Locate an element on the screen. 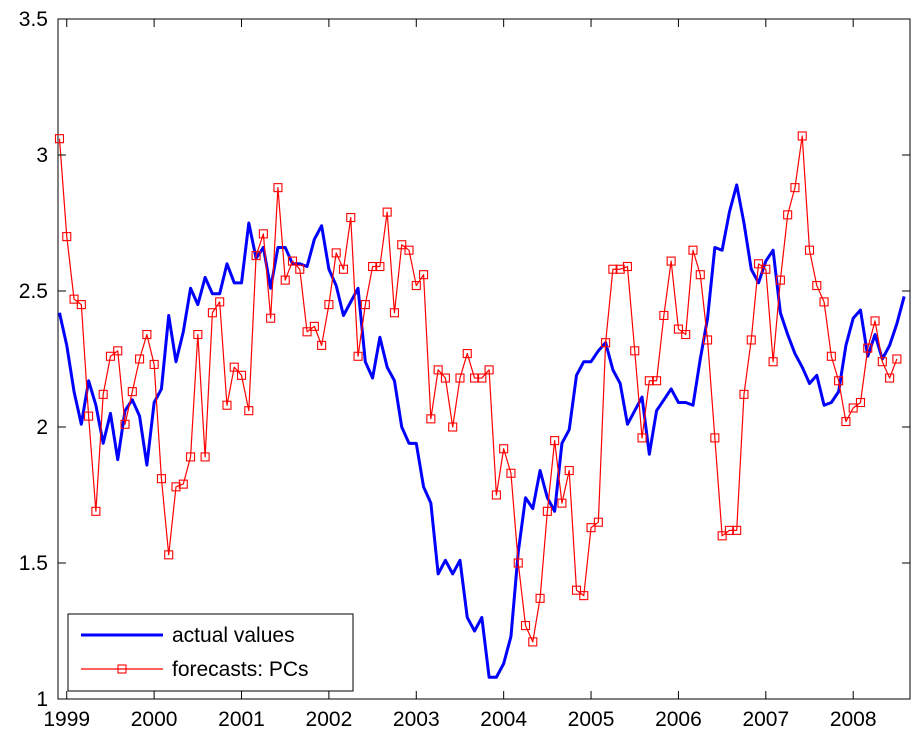 This screenshot has height=742, width=913. y-tick-label: 3.5 is located at coordinates (33, 19).